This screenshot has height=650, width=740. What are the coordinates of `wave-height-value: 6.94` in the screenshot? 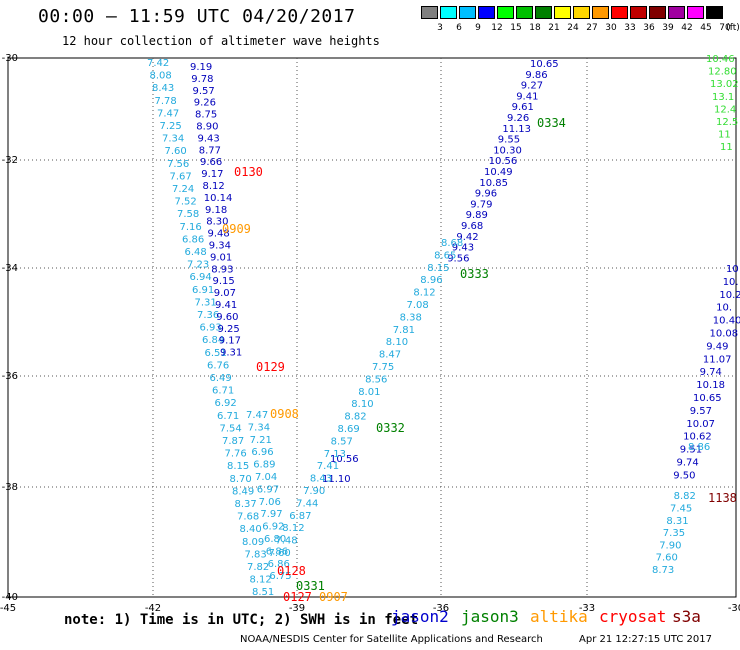 It's located at (201, 277).